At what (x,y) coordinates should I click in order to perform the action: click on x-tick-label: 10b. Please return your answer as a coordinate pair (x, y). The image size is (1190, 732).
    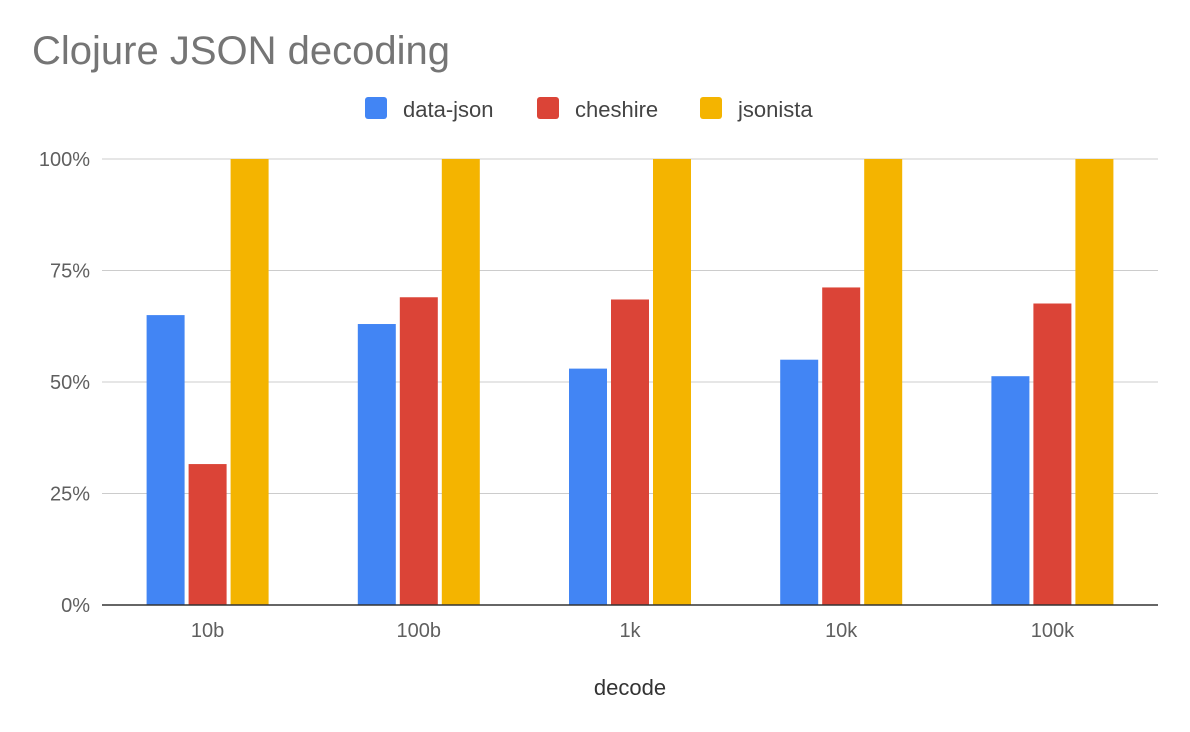
    Looking at the image, I should click on (207, 631).